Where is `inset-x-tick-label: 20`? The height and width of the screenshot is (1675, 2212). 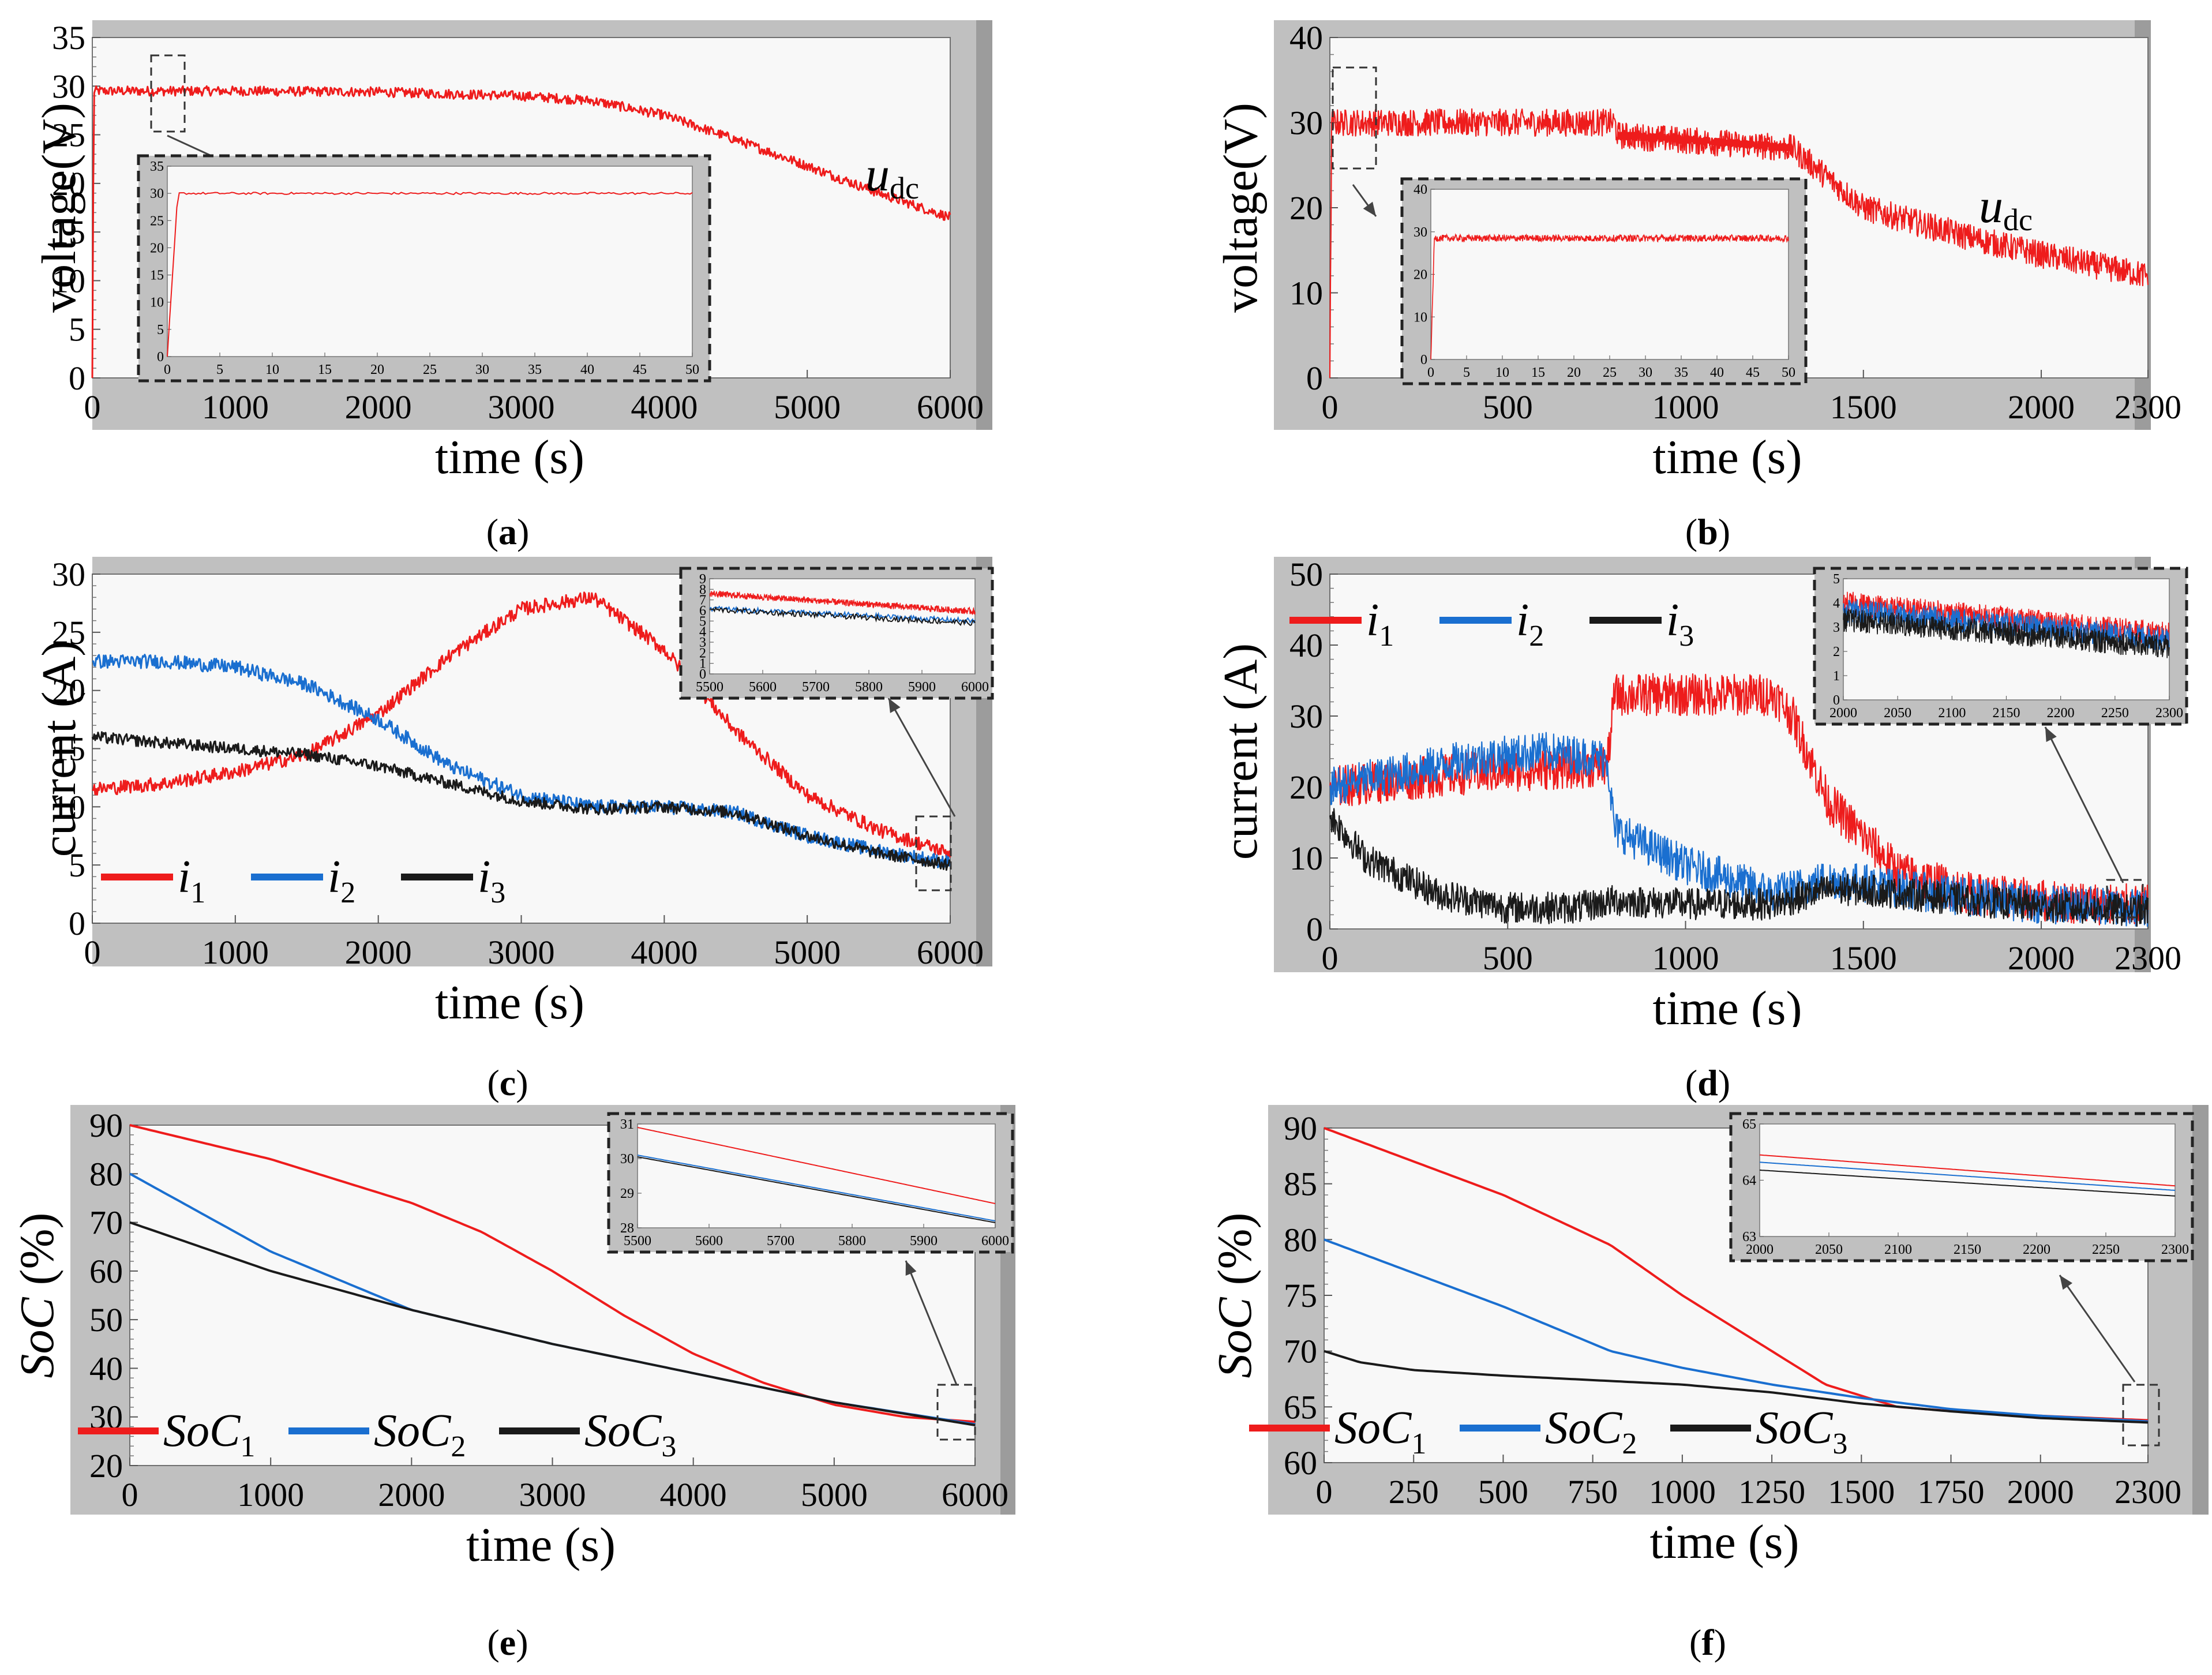 inset-x-tick-label: 20 is located at coordinates (1574, 373).